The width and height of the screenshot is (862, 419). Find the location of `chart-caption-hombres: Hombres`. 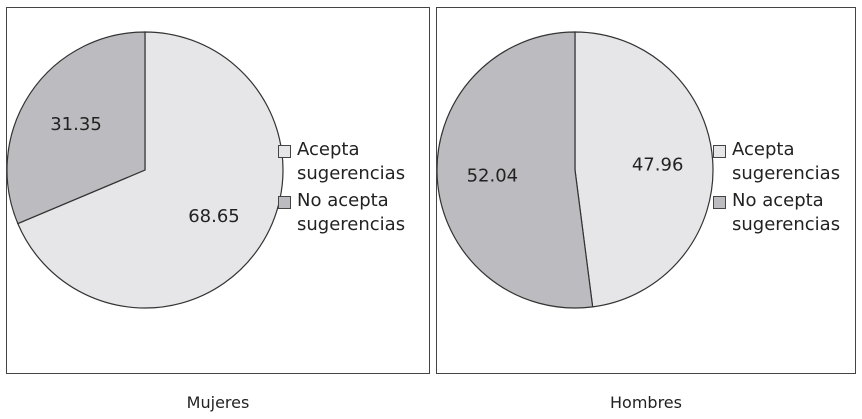

chart-caption-hombres: Hombres is located at coordinates (646, 402).